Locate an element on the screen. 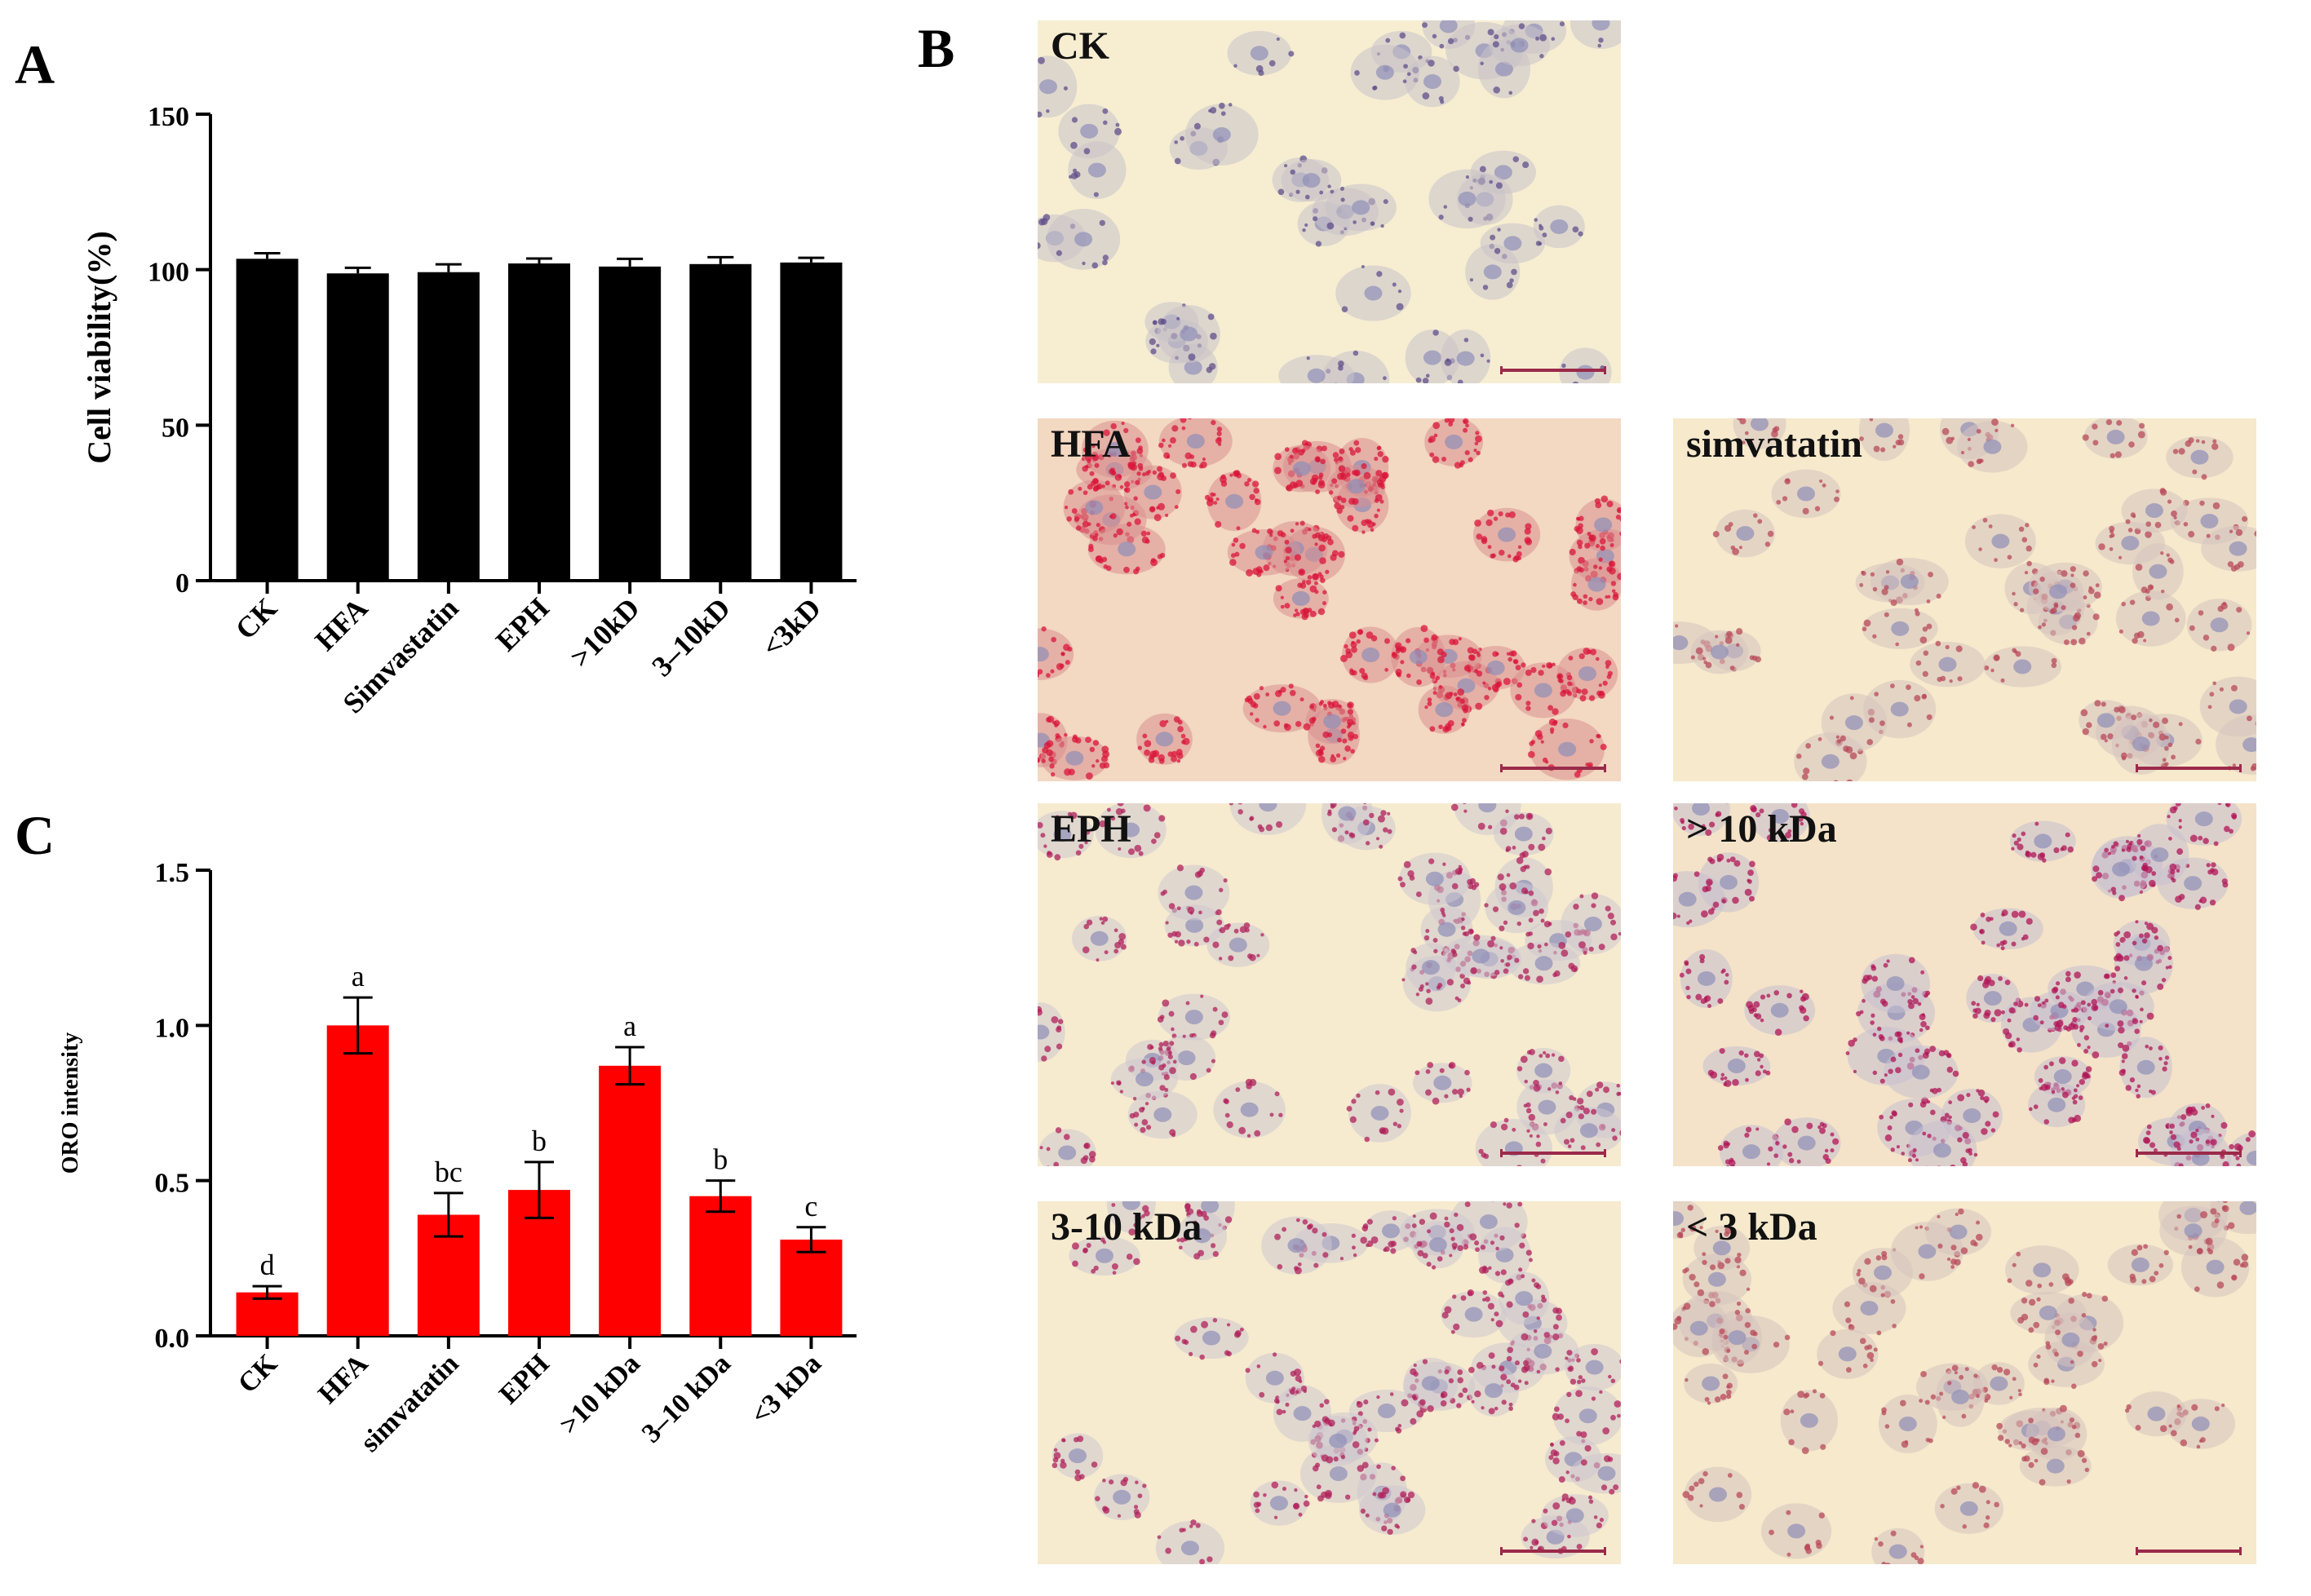 The height and width of the screenshot is (1596, 2311). micrograph-3-10-kda: 3-10 kDa is located at coordinates (1329, 1382).